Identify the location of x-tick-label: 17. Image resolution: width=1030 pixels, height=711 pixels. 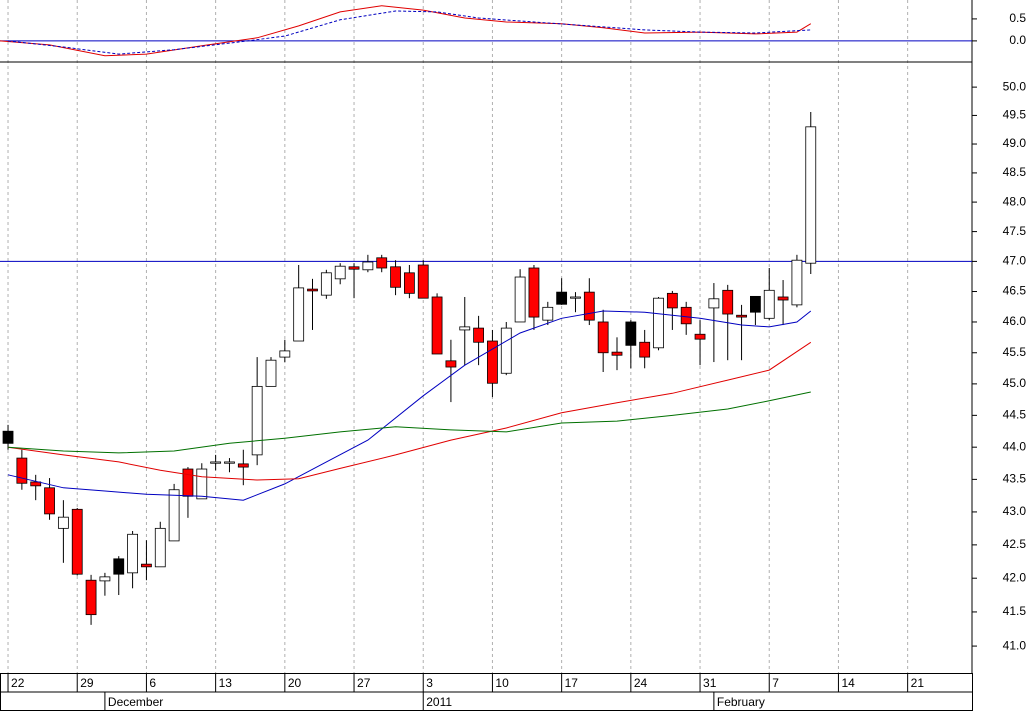
(572, 683).